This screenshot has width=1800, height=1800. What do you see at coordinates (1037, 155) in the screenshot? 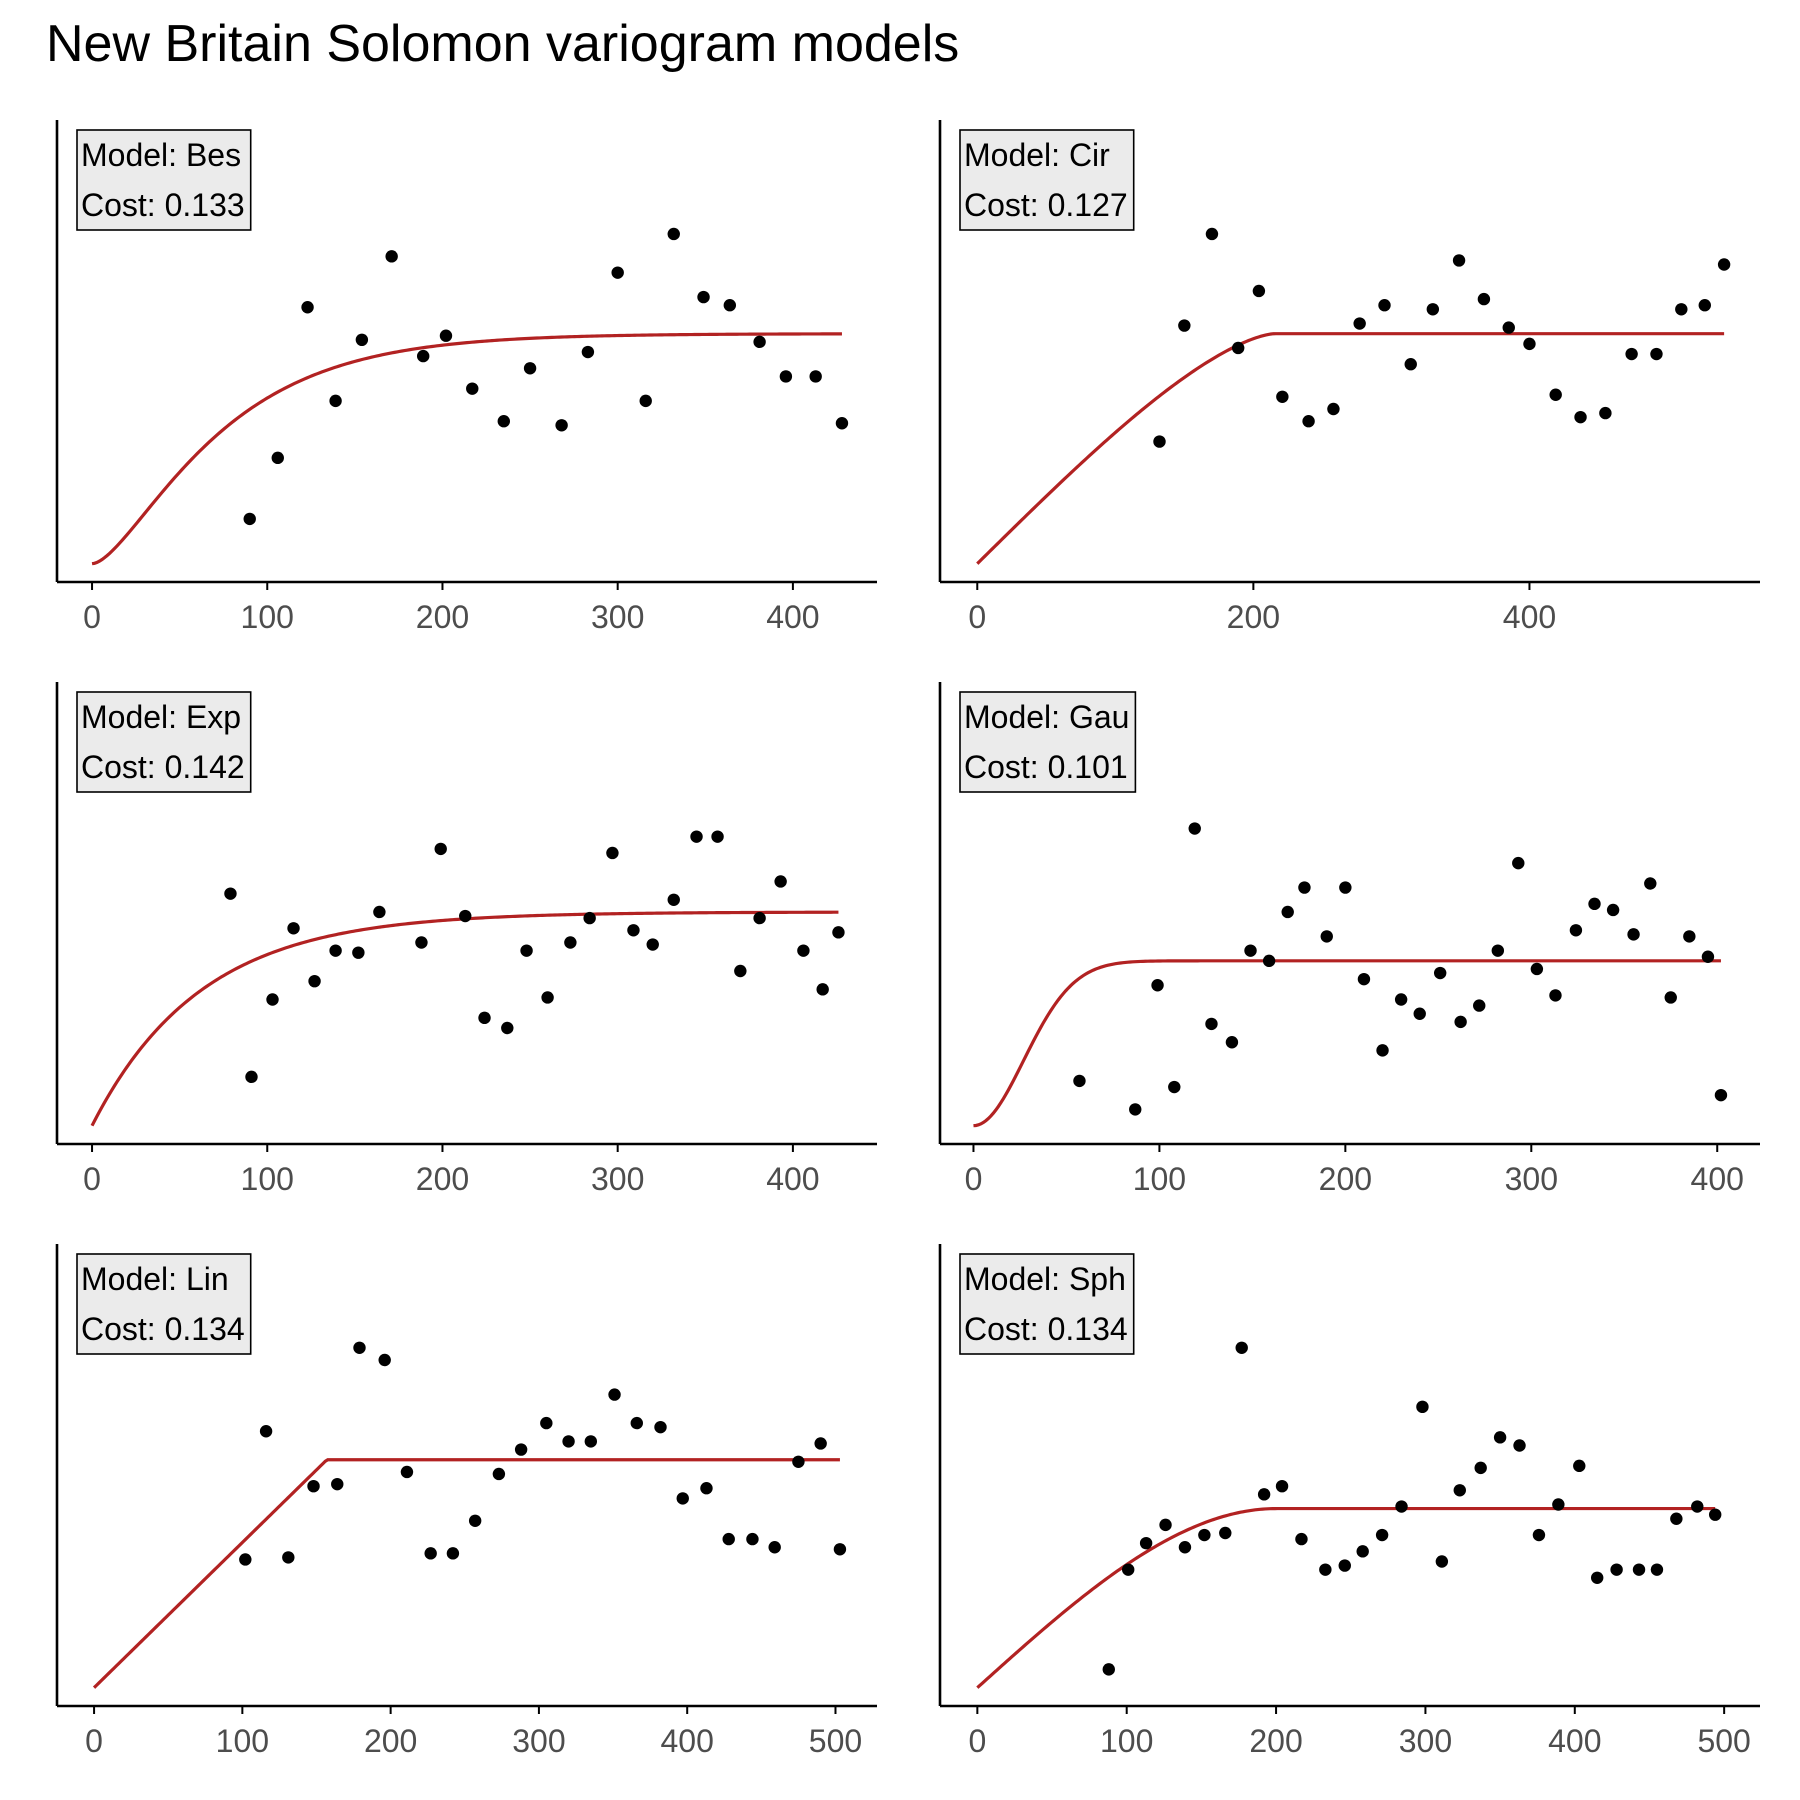
I see `model-name-label: Model: Cir` at bounding box center [1037, 155].